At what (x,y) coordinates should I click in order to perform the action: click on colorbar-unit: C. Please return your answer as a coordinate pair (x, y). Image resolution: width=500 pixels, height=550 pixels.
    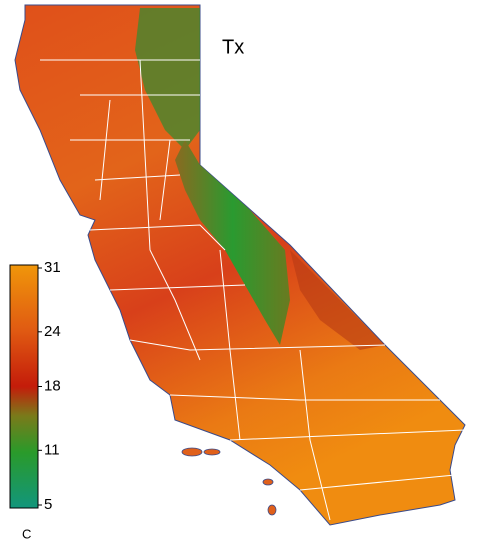
    Looking at the image, I should click on (26, 533).